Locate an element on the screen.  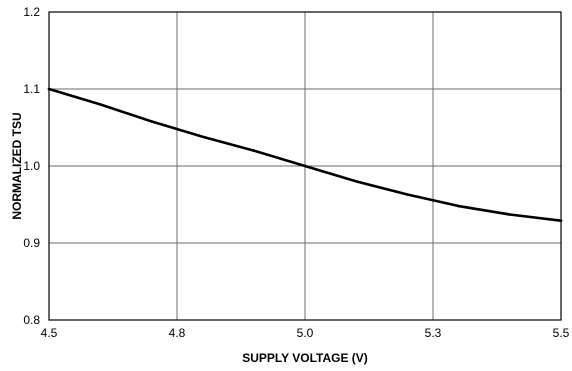
y-tick-label: 0.9 is located at coordinates (31, 243).